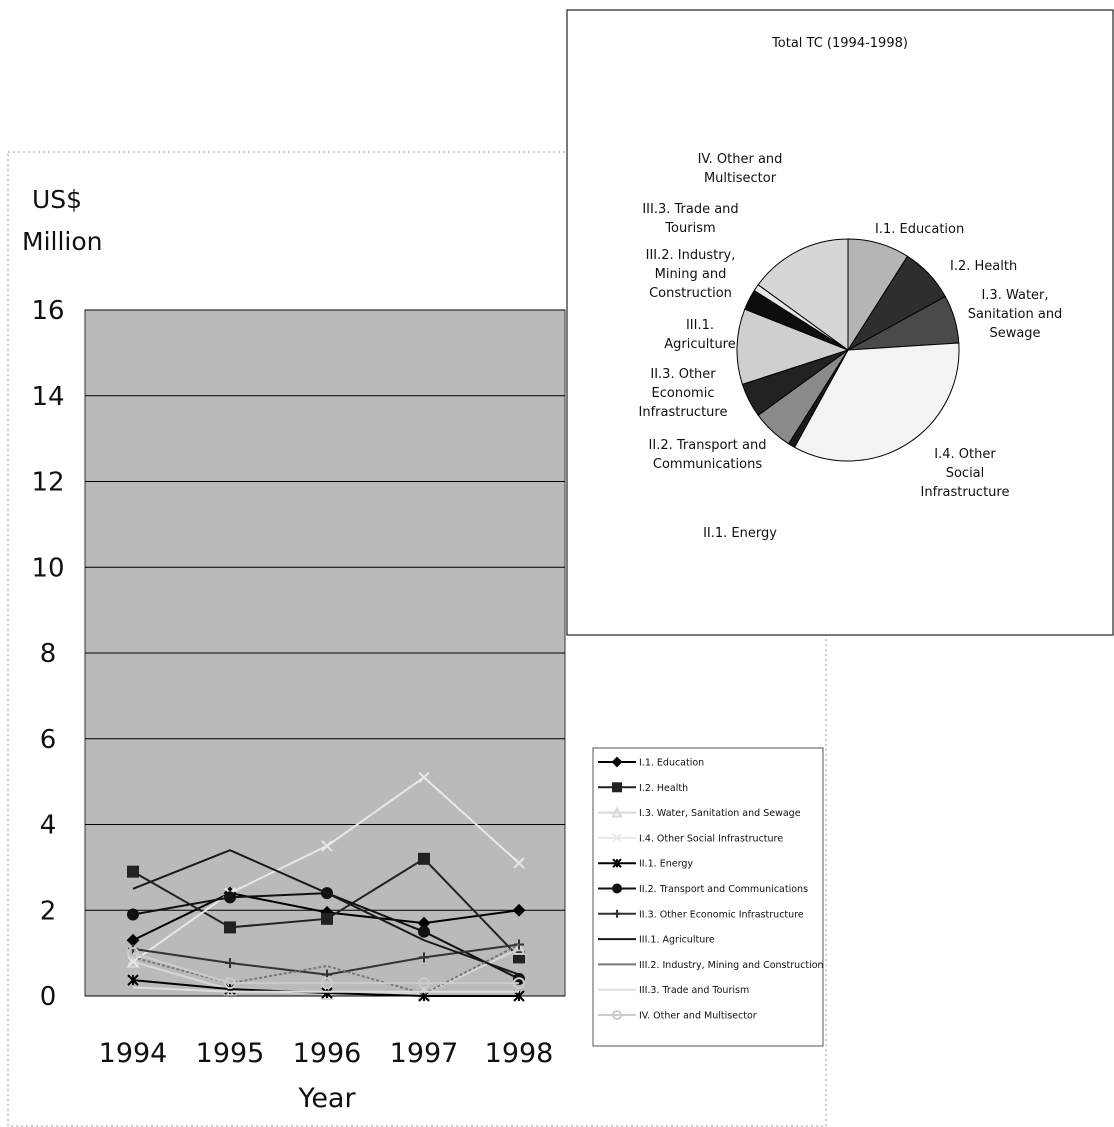 The height and width of the screenshot is (1127, 1114). What do you see at coordinates (48, 997) in the screenshot?
I see `y-tick-label: 0` at bounding box center [48, 997].